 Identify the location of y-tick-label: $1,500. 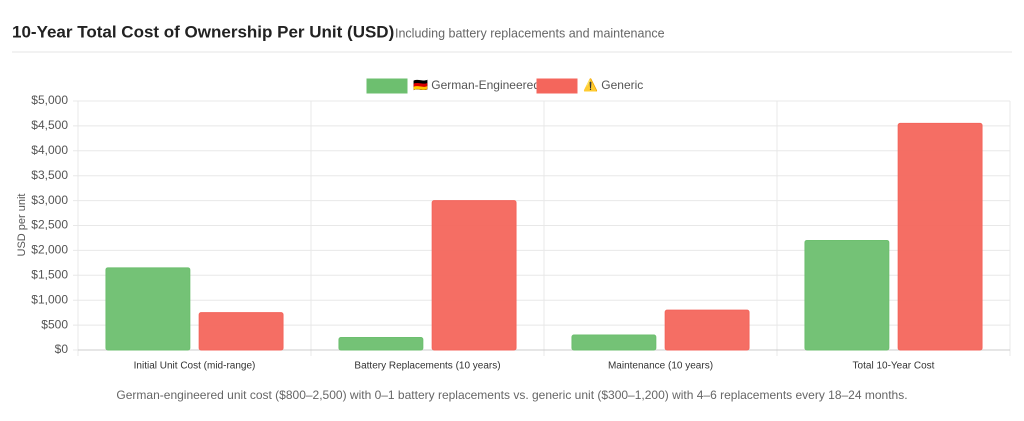
(49, 274).